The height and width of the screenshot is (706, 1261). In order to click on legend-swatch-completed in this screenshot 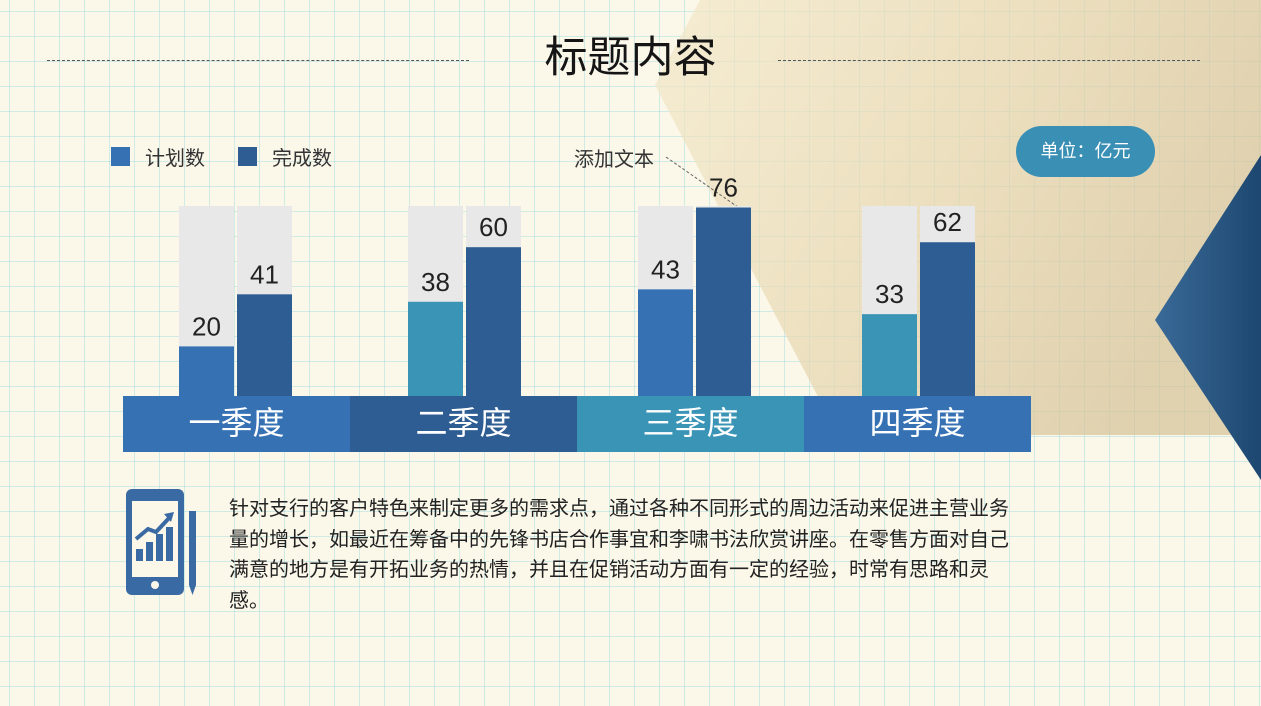, I will do `click(247, 156)`.